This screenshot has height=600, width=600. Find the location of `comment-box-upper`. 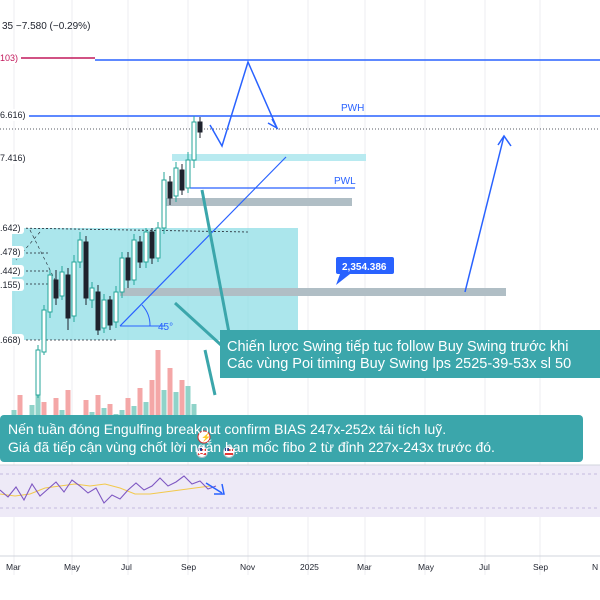

comment-box-upper is located at coordinates (410, 354).